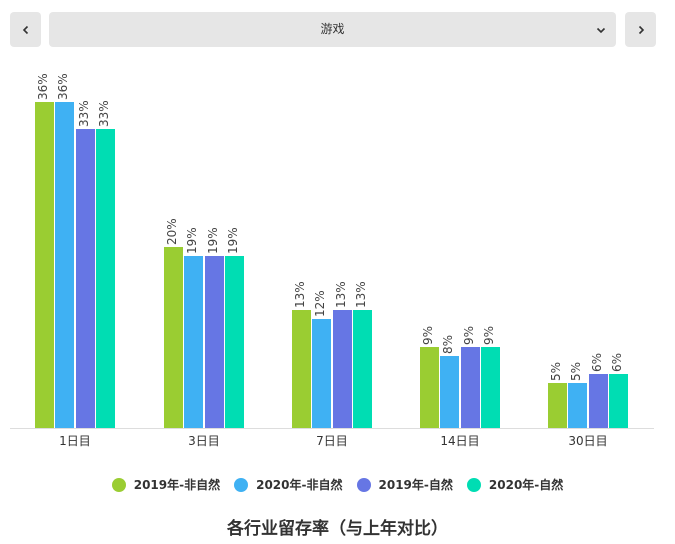 Image resolution: width=675 pixels, height=544 pixels. I want to click on category-select: 游戏, so click(332, 29).